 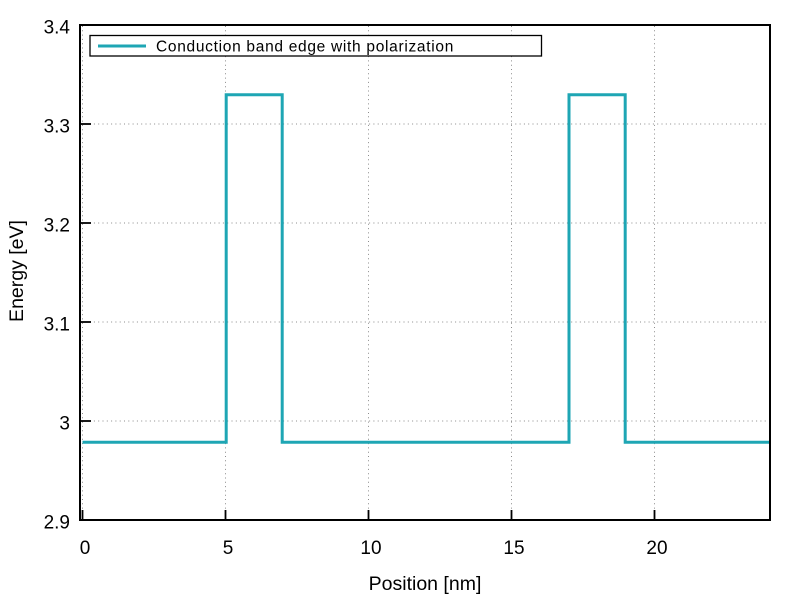 I want to click on svg-text: Energy [eV], so click(x=17, y=271).